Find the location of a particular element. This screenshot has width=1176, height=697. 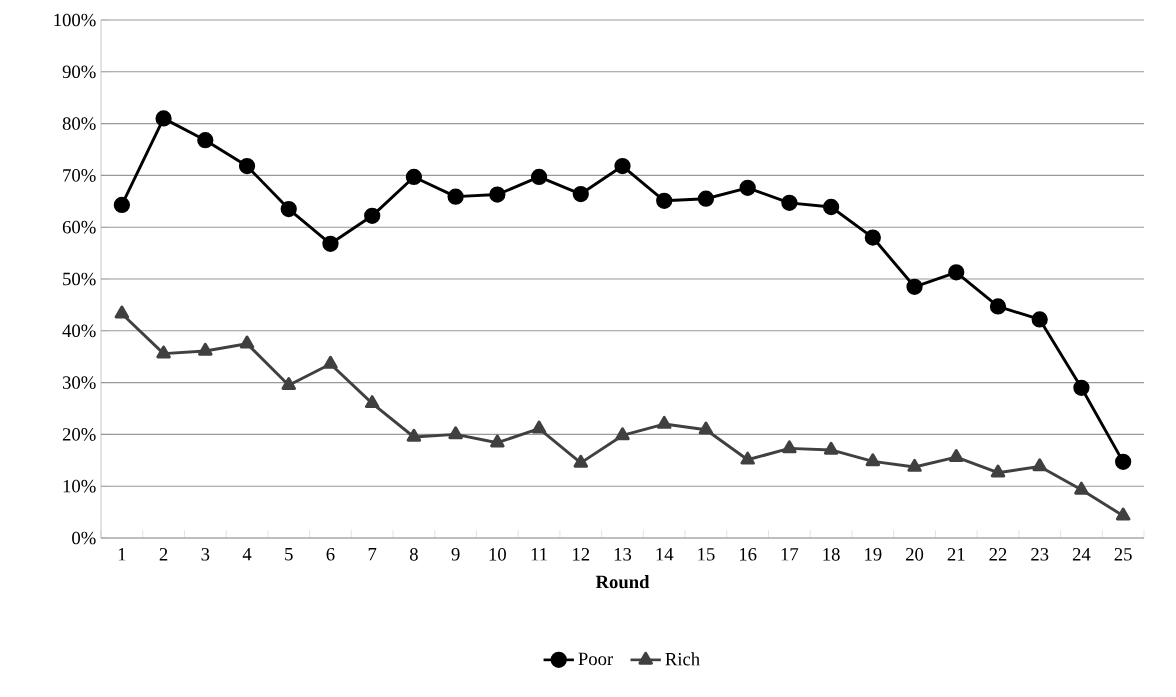

y-tick-label: 60% is located at coordinates (79, 227).